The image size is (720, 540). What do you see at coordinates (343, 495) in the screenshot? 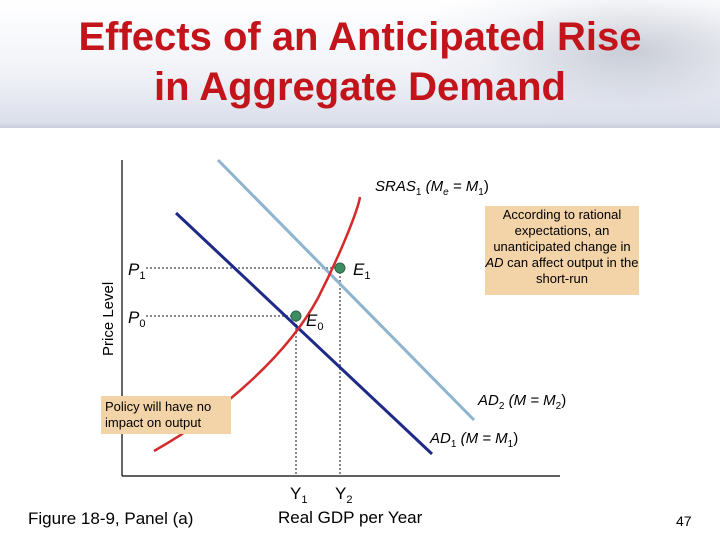
I see `x-tick-y2: Y2` at bounding box center [343, 495].